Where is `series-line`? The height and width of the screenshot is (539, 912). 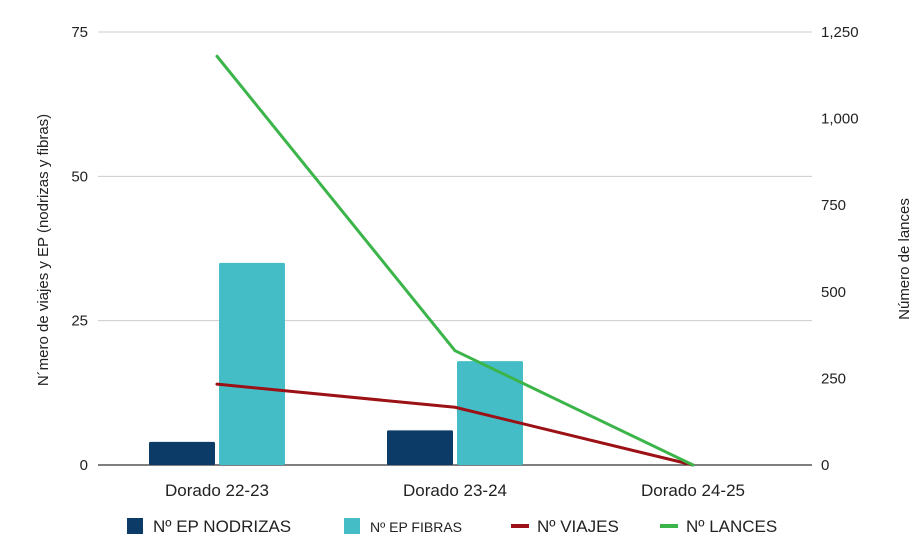
series-line is located at coordinates (455, 424).